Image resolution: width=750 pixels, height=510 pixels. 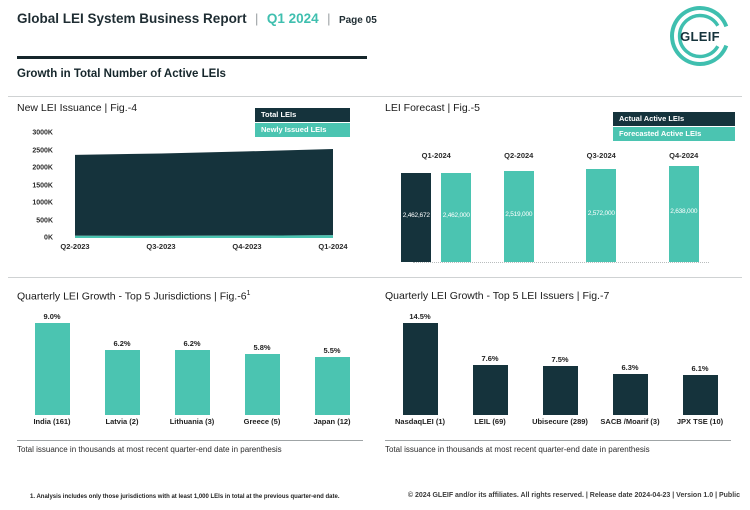 What do you see at coordinates (561, 262) in the screenshot?
I see `fig5-baseline` at bounding box center [561, 262].